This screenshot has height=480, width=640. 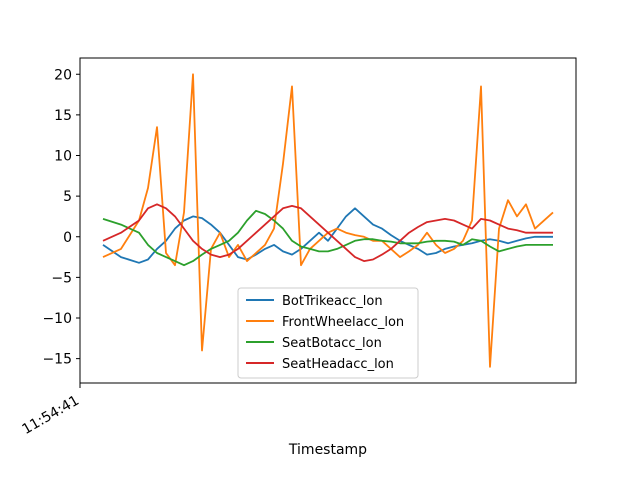 I want to click on y-tick-label: −5, so click(x=61, y=278).